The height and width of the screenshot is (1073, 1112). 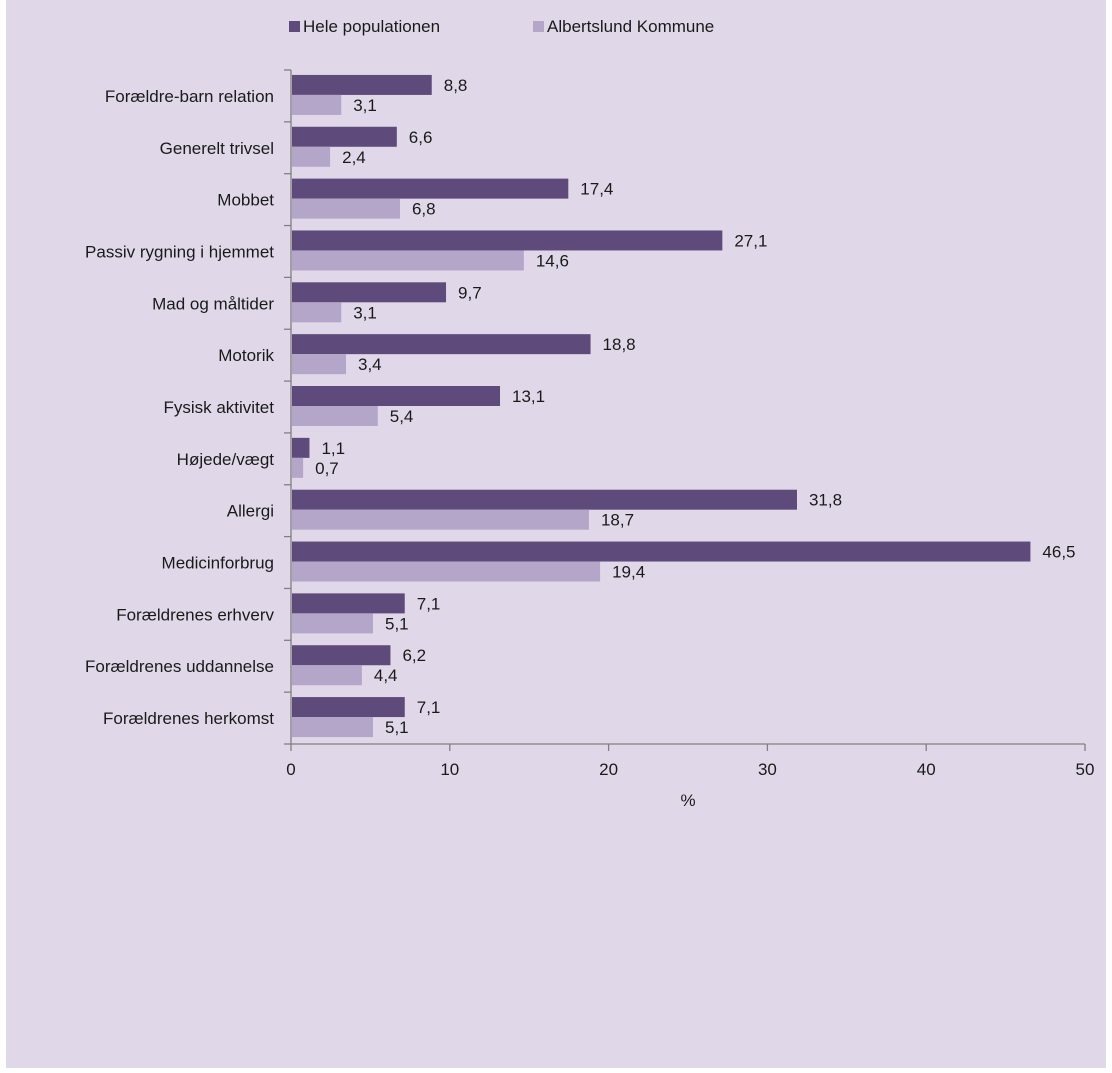 What do you see at coordinates (245, 200) in the screenshot?
I see `category-label: Mobbet` at bounding box center [245, 200].